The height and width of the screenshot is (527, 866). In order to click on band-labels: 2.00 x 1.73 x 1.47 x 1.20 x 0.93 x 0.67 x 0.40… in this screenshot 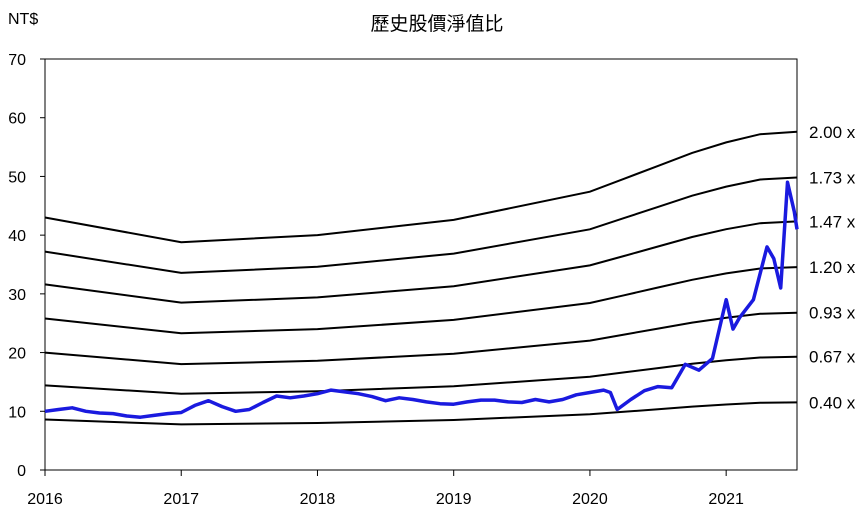, I will do `click(832, 268)`.